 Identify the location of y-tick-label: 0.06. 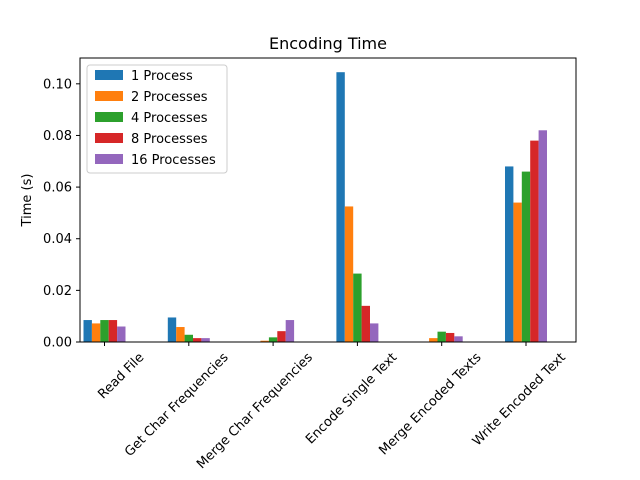
(57, 188).